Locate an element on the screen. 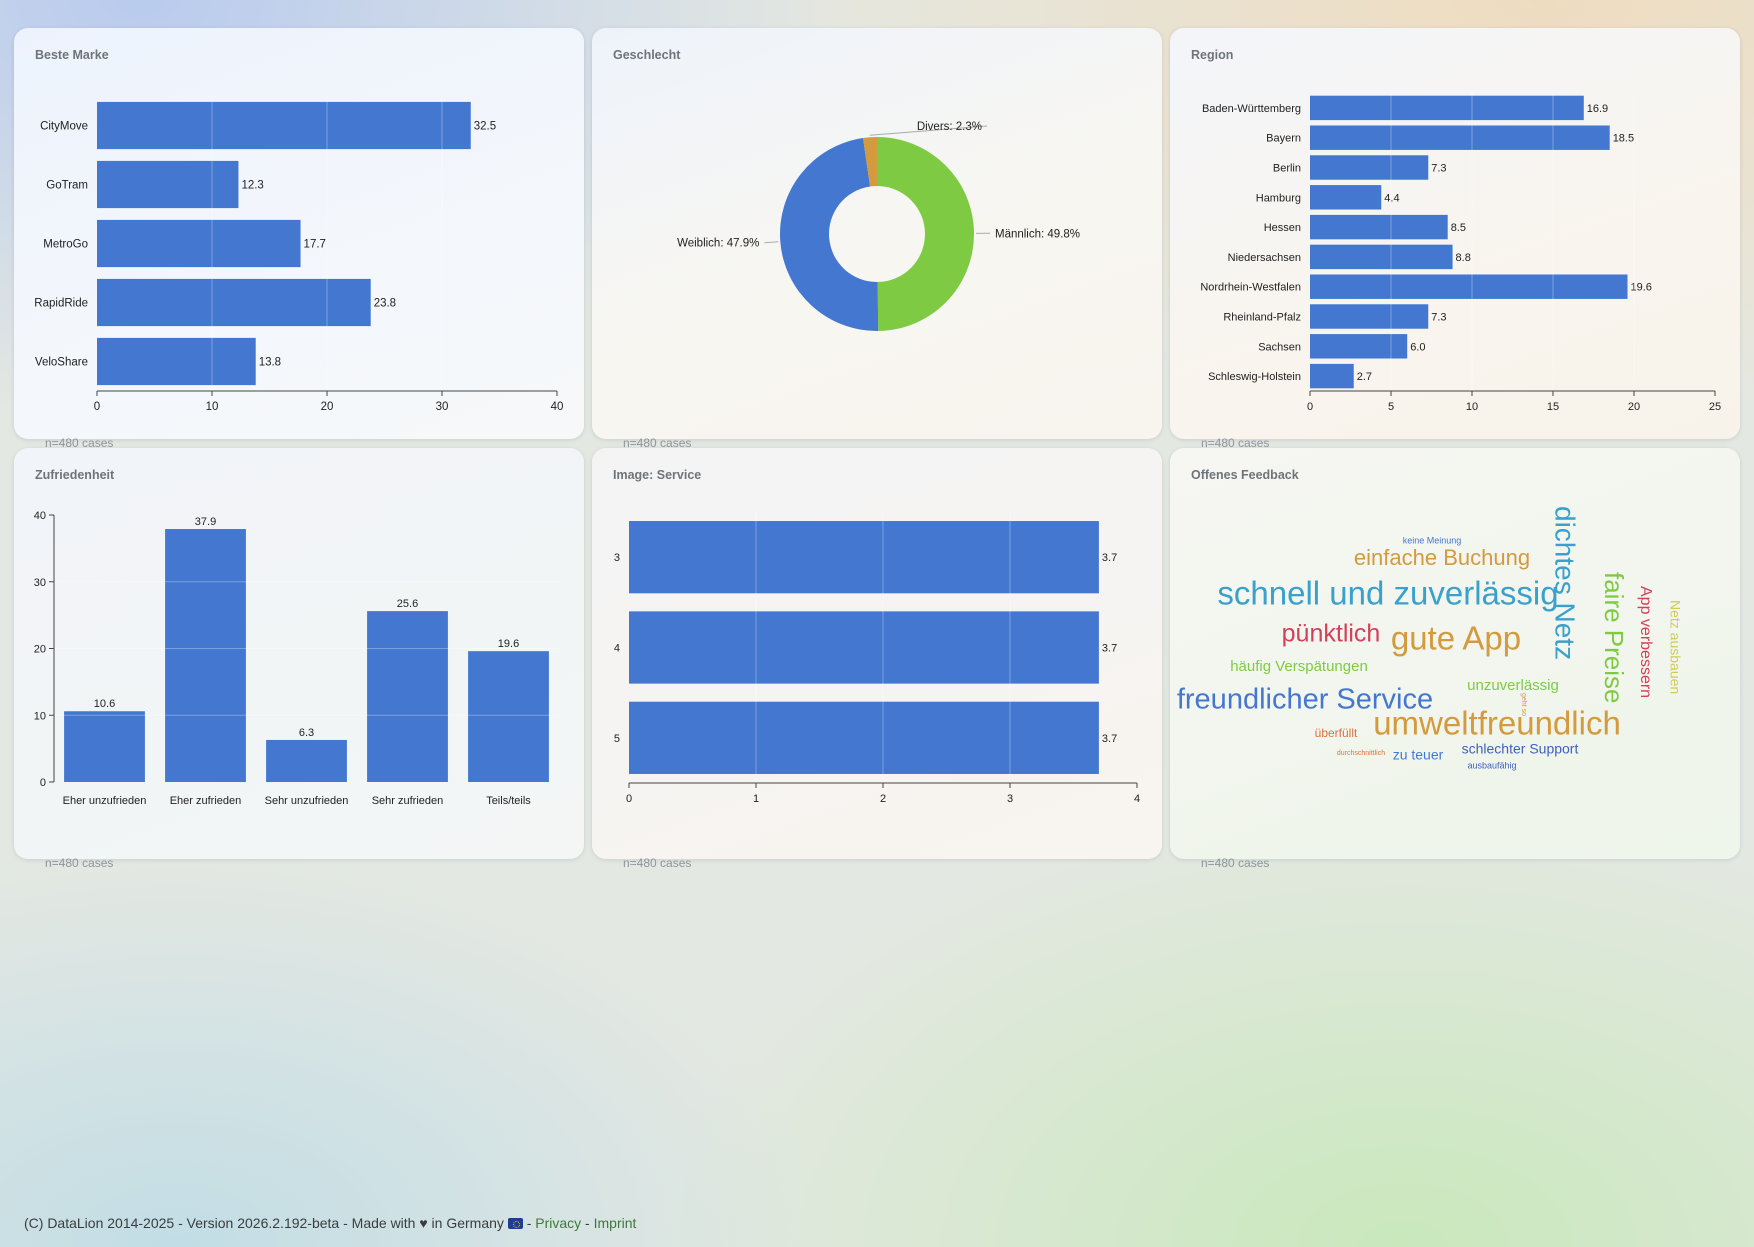  category-label: RapidRide is located at coordinates (61, 304).